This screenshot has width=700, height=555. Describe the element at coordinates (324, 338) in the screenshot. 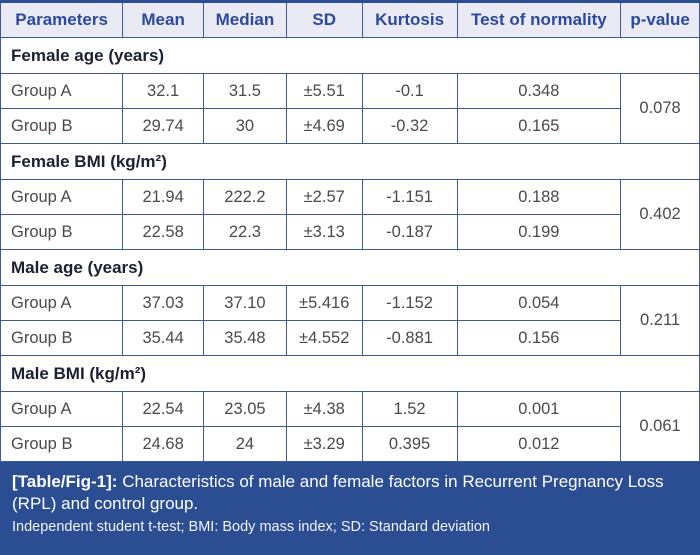

I see `cell-sd: ±4.552` at that location.